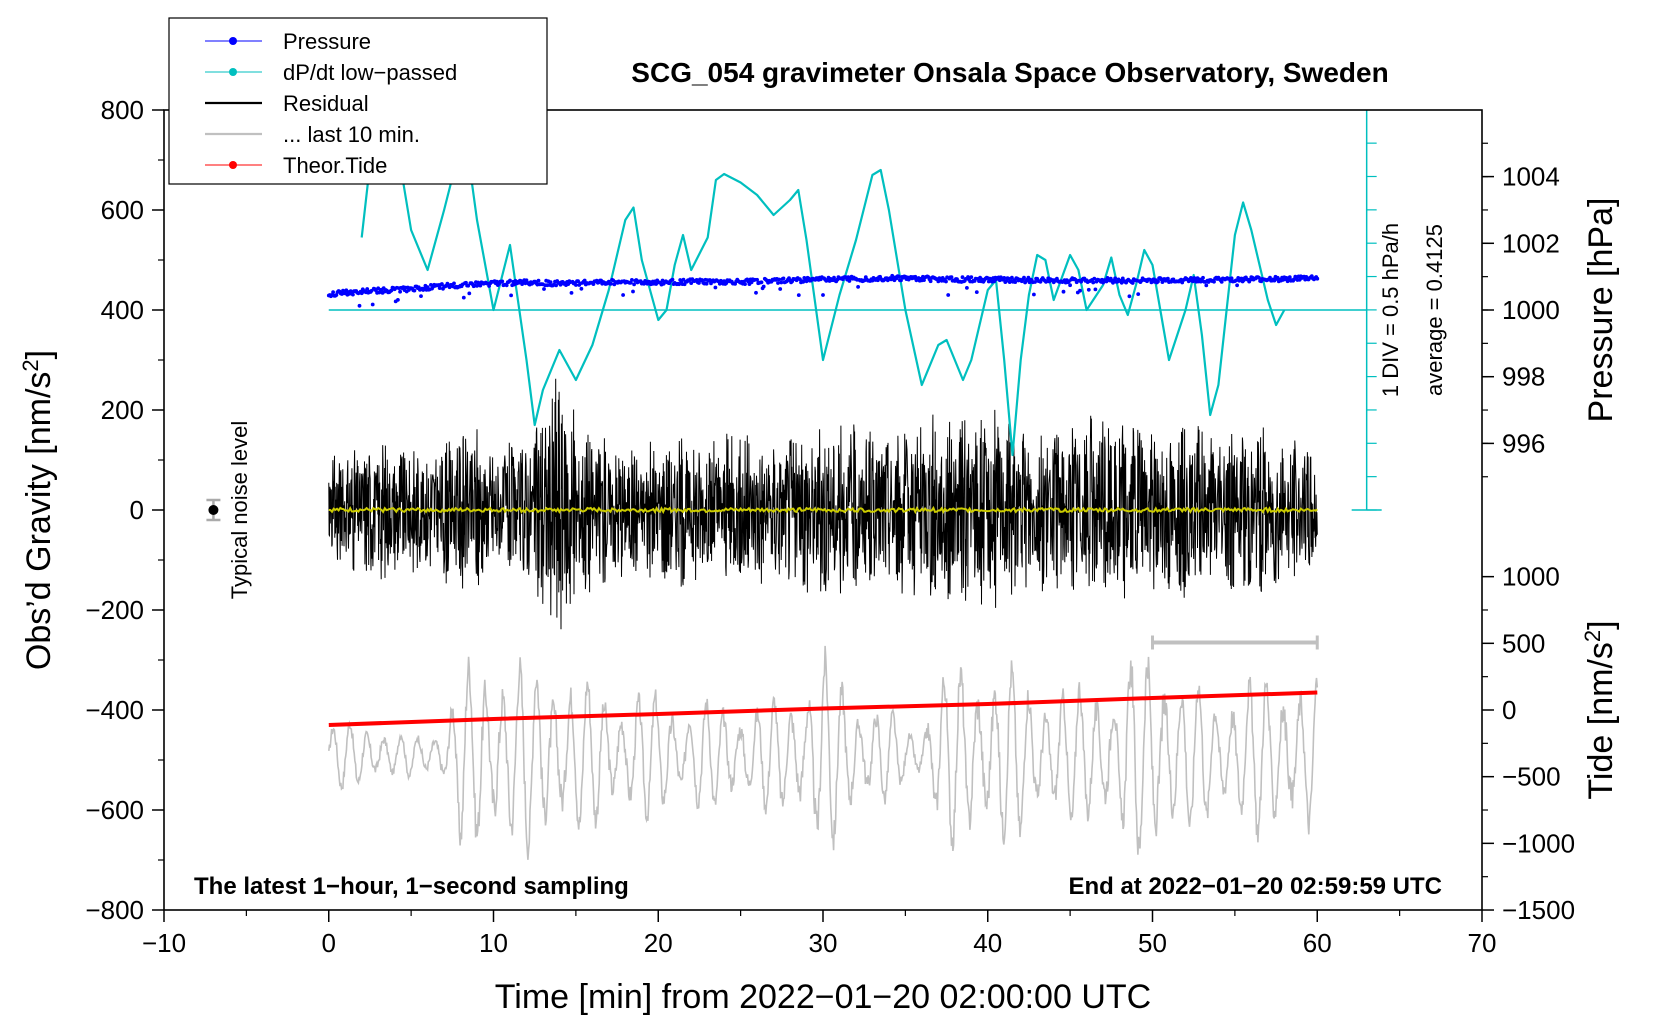  Describe the element at coordinates (1531, 243) in the screenshot. I see `pressure-tick-label: 1002` at that location.